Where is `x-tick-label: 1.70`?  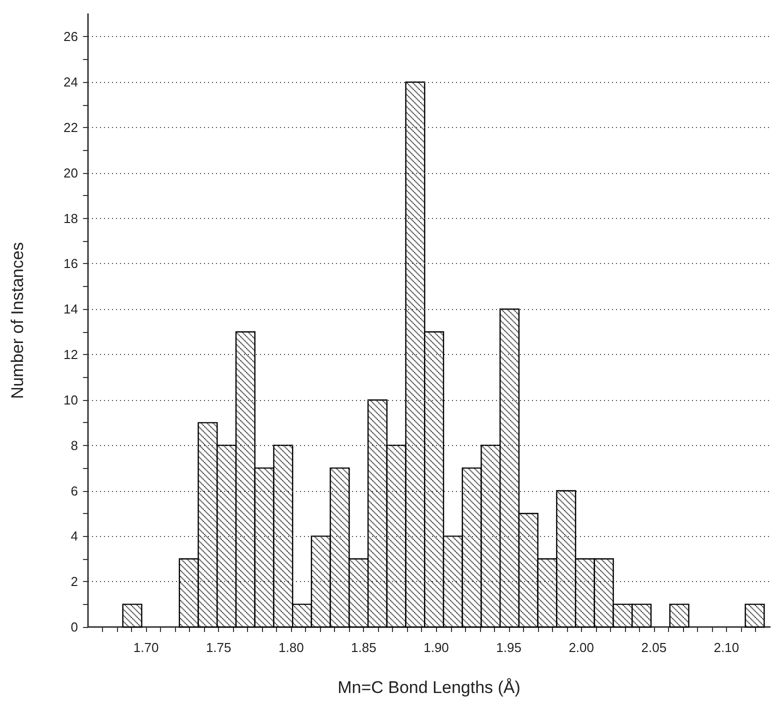
x-tick-label: 1.70 is located at coordinates (146, 647).